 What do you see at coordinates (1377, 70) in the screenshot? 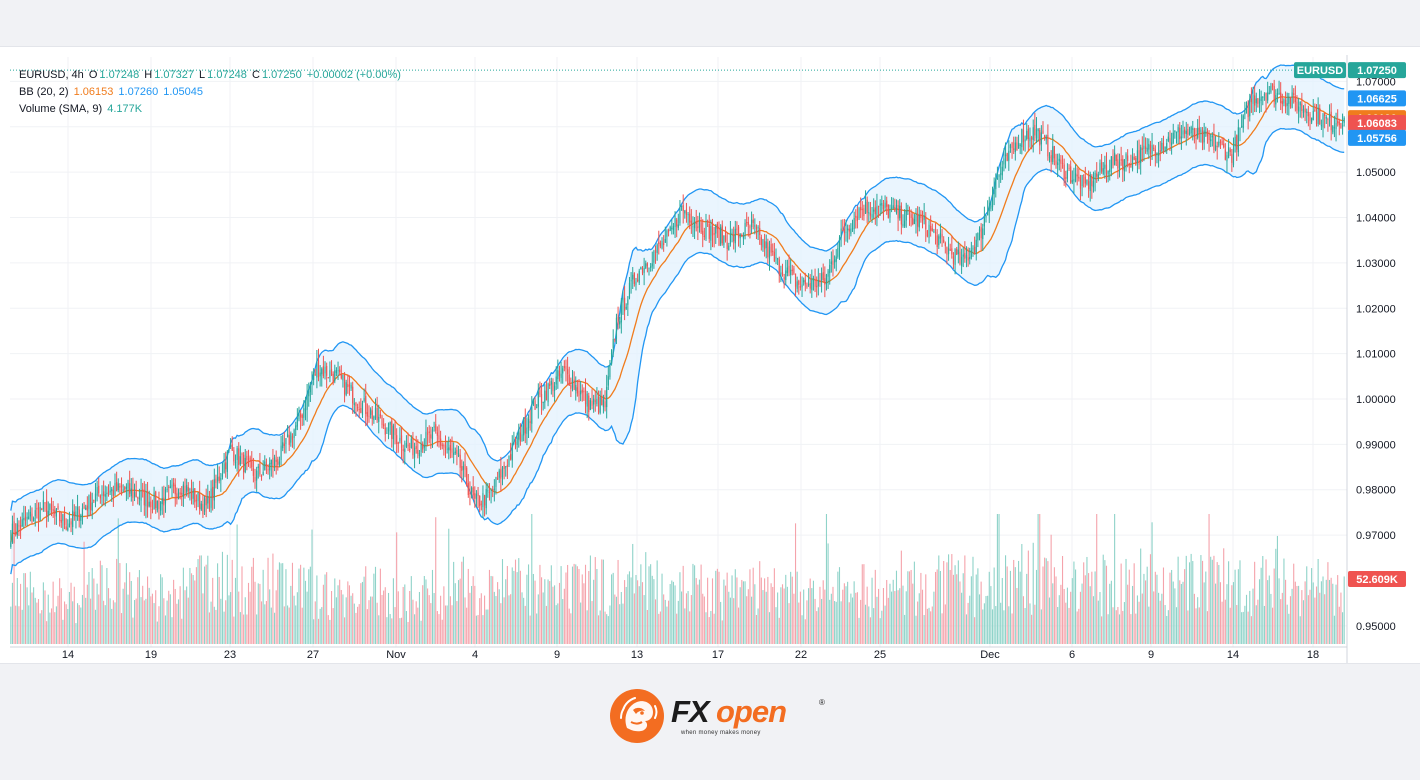
I see `last-price-tag: 1.07250` at bounding box center [1377, 70].